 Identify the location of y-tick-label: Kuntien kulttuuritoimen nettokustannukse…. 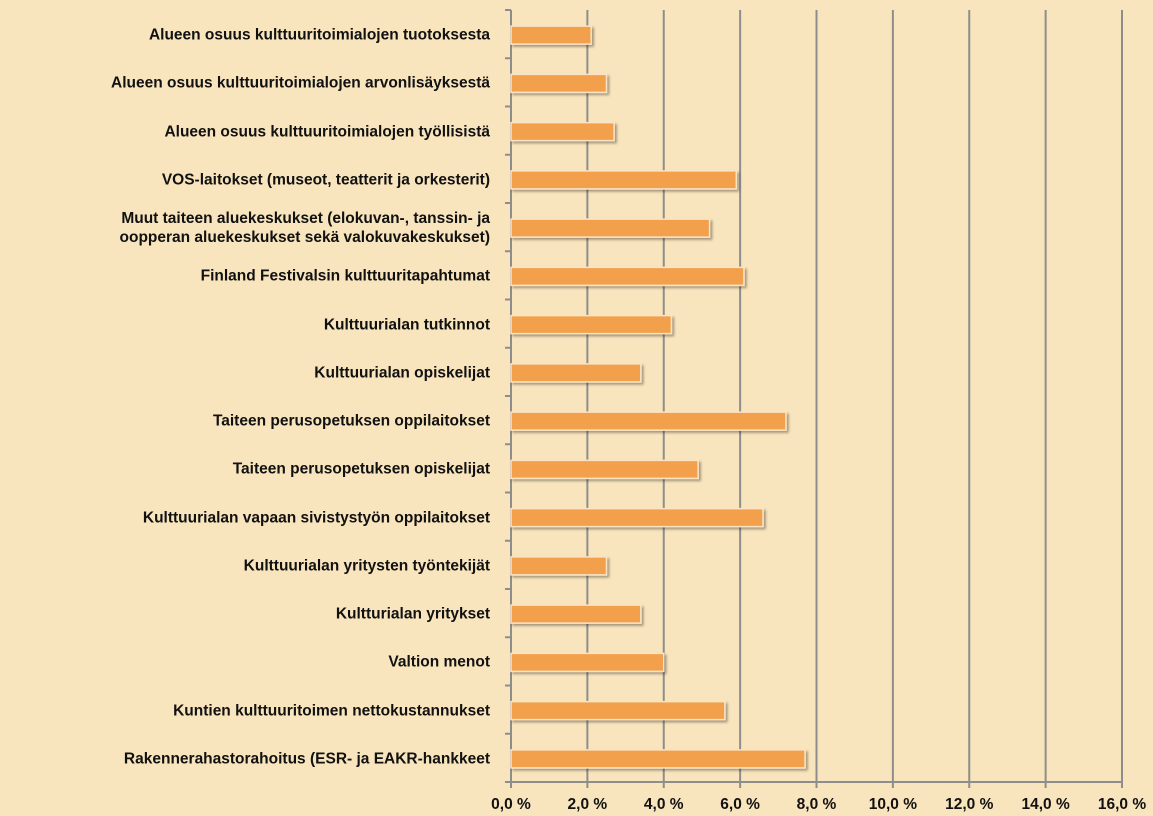
(331, 711).